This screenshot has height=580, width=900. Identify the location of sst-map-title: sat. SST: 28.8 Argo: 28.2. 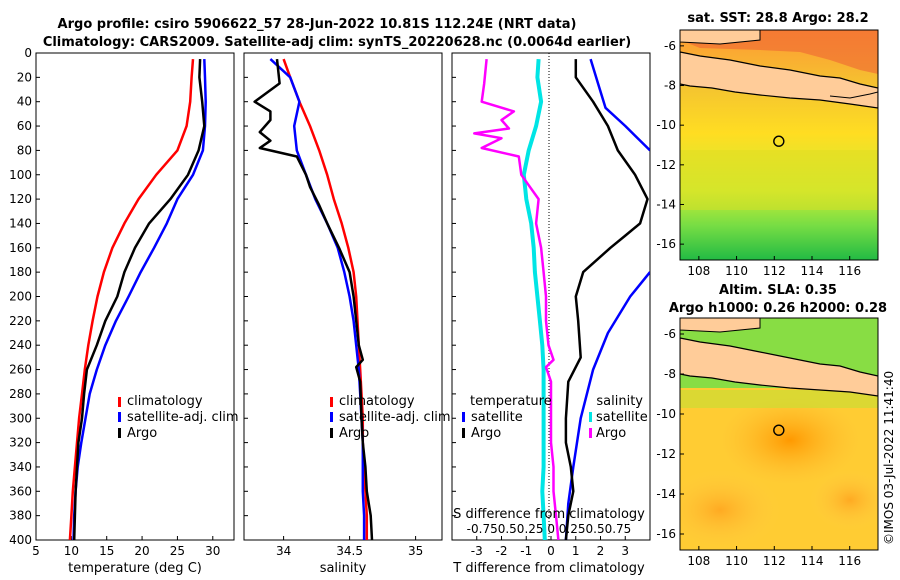
(777, 18).